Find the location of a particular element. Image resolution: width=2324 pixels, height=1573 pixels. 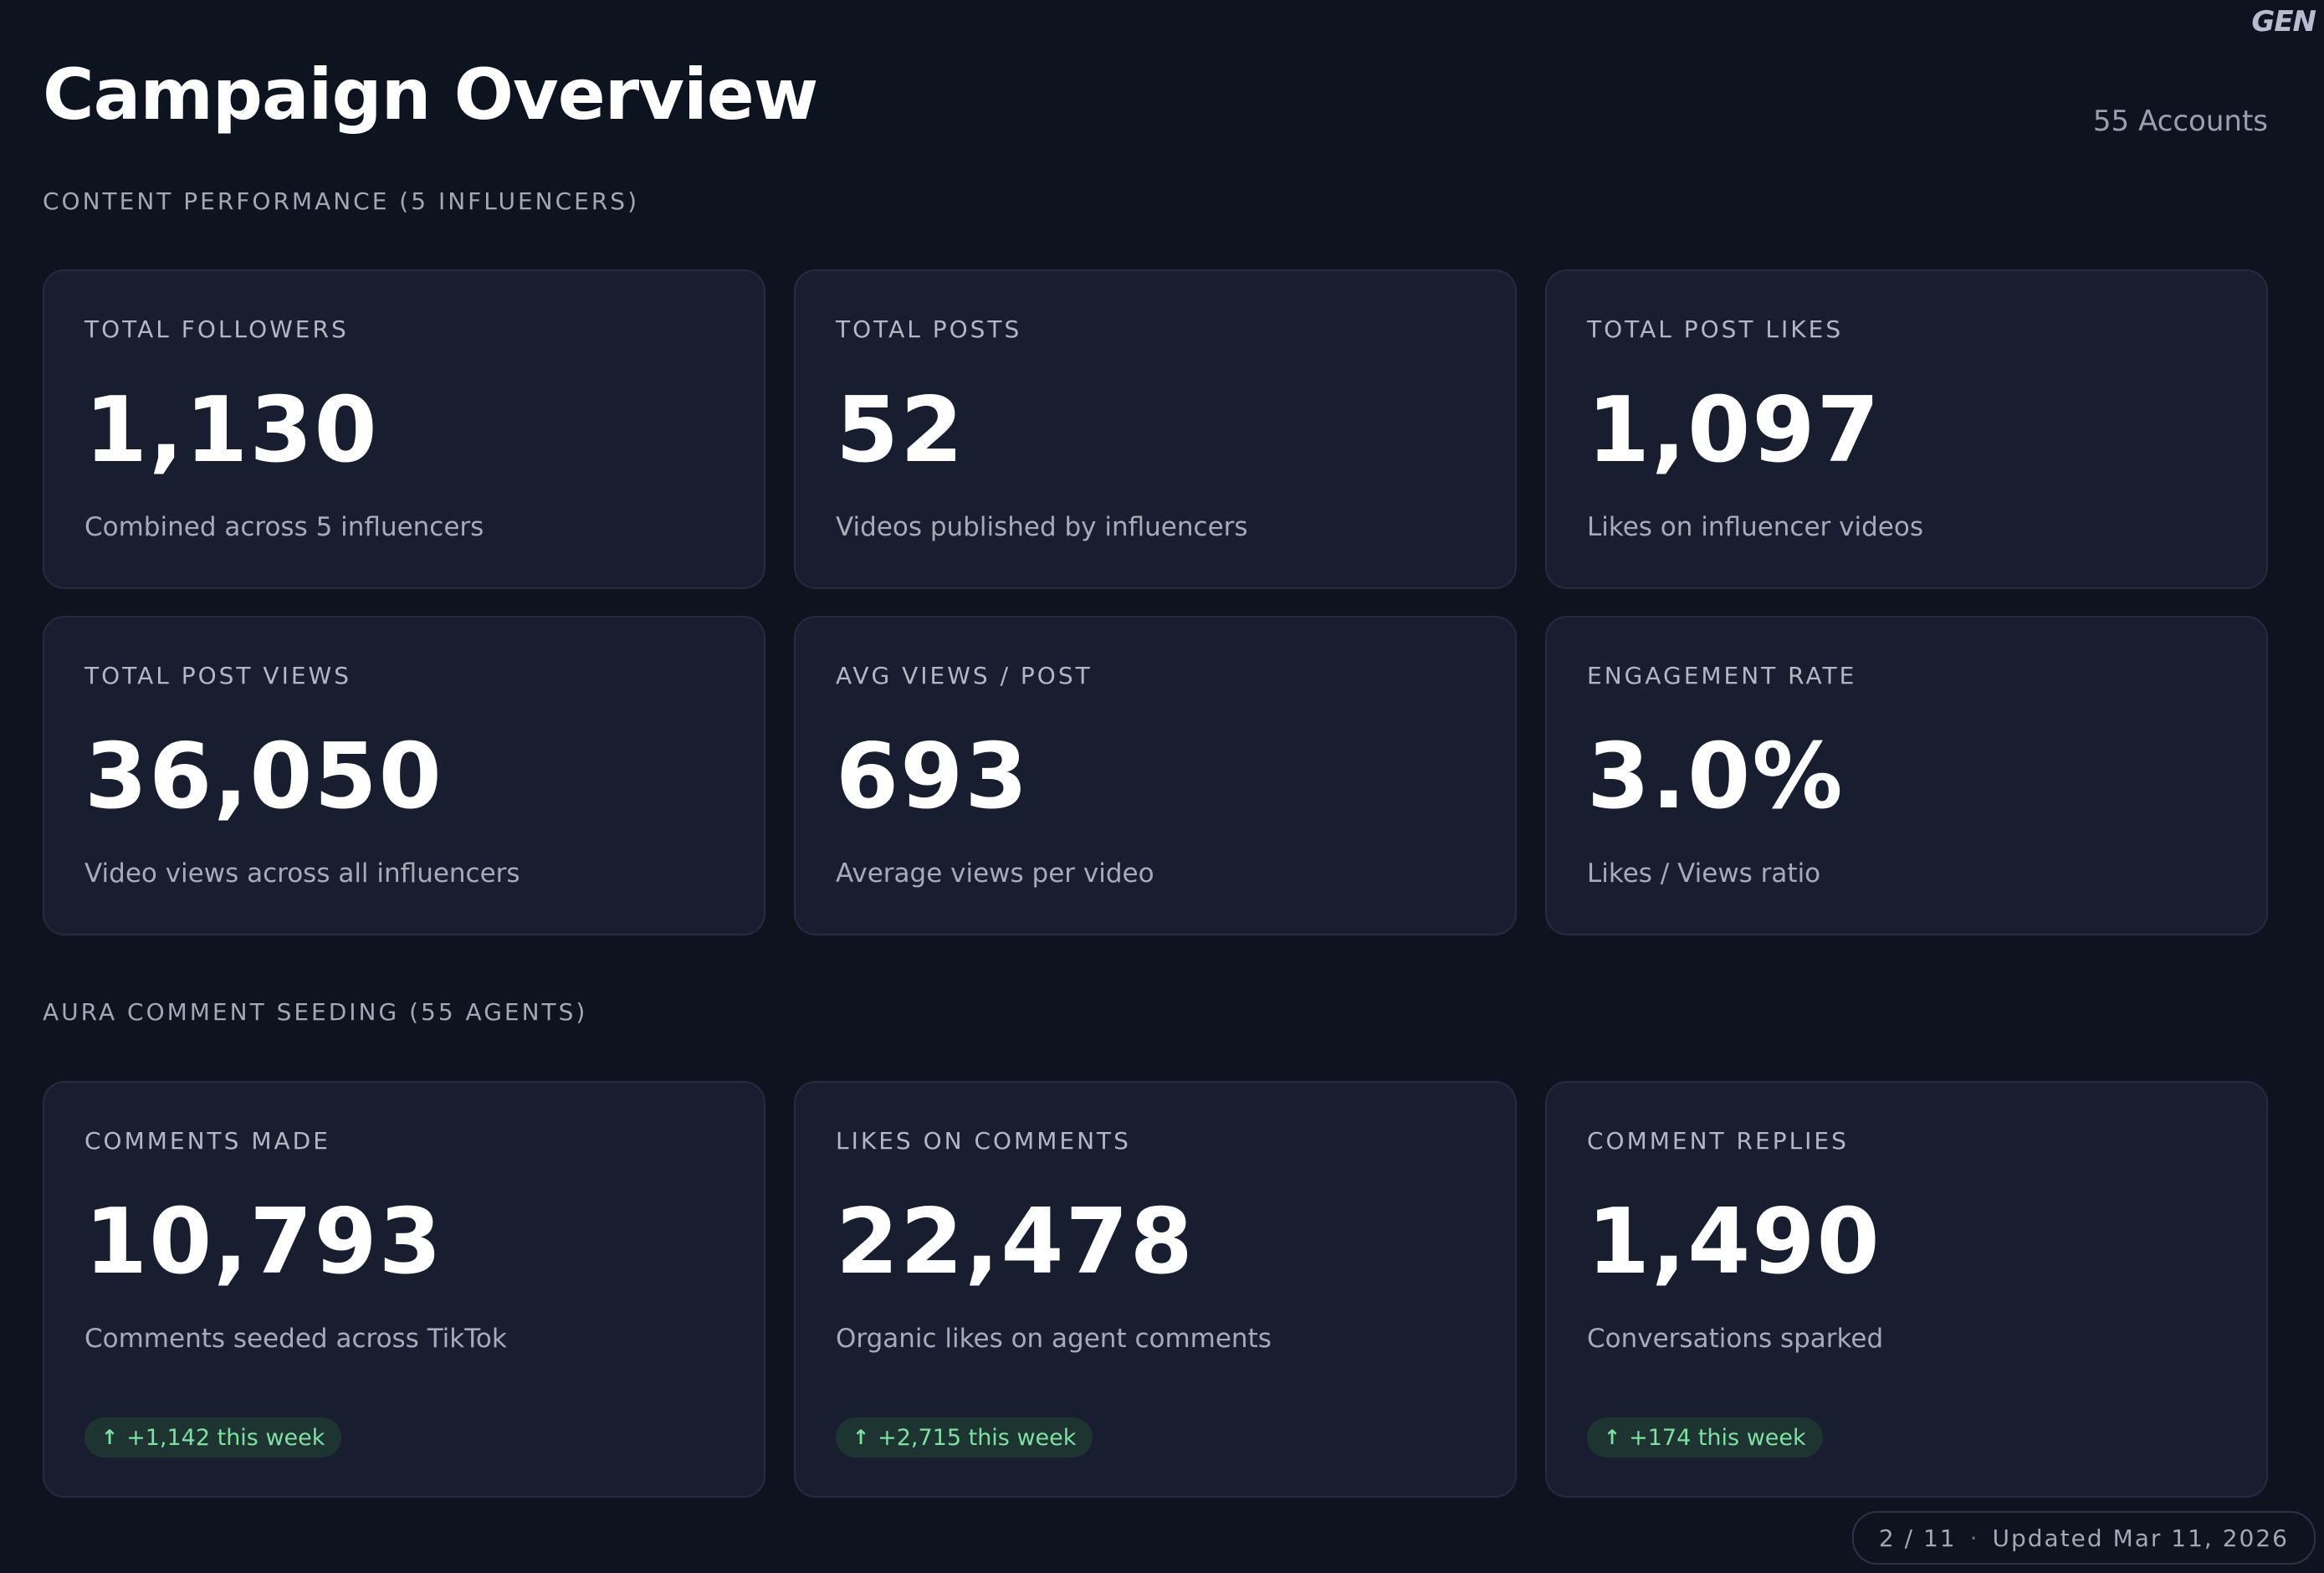

stat-card-description: Comments seeded across TikTok is located at coordinates (296, 1339).